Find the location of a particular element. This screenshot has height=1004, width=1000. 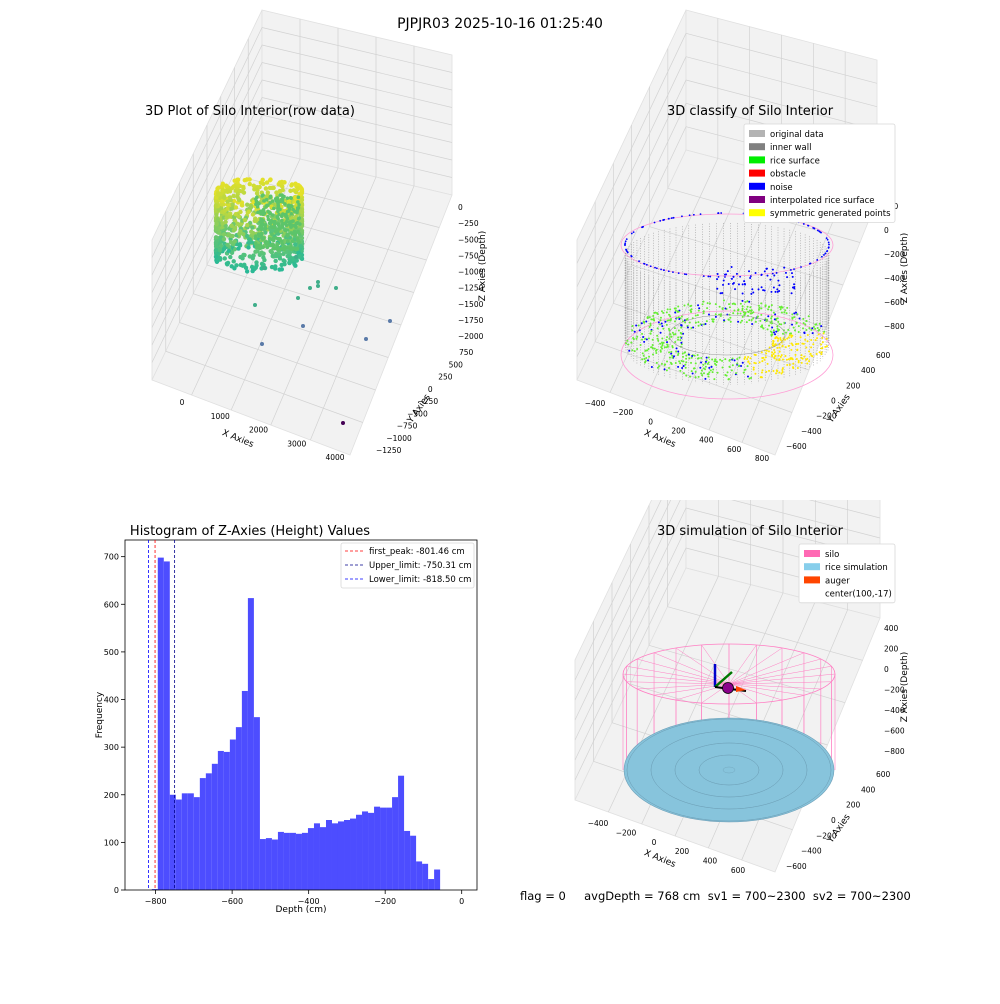

legend-label: original data is located at coordinates (797, 135).